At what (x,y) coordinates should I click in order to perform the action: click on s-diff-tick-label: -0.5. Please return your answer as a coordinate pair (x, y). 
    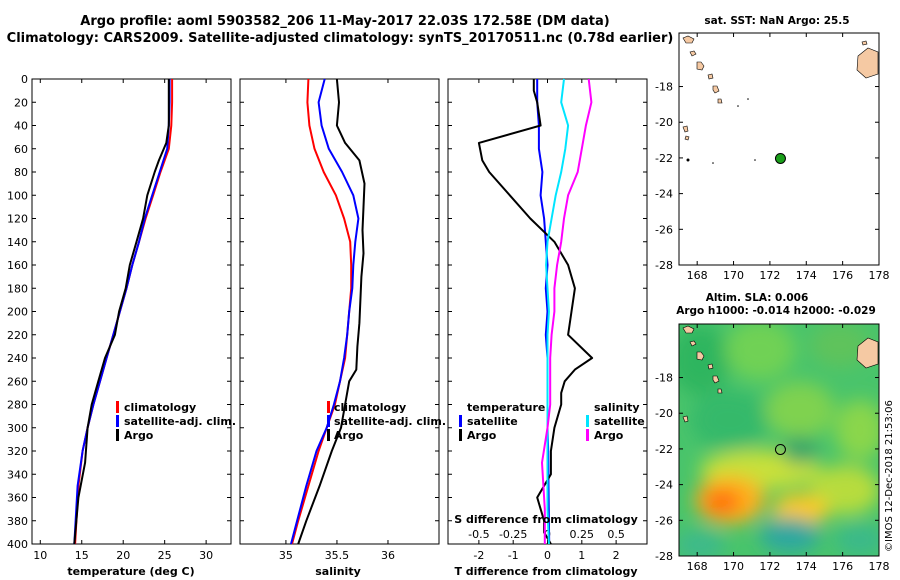
    Looking at the image, I should click on (478, 534).